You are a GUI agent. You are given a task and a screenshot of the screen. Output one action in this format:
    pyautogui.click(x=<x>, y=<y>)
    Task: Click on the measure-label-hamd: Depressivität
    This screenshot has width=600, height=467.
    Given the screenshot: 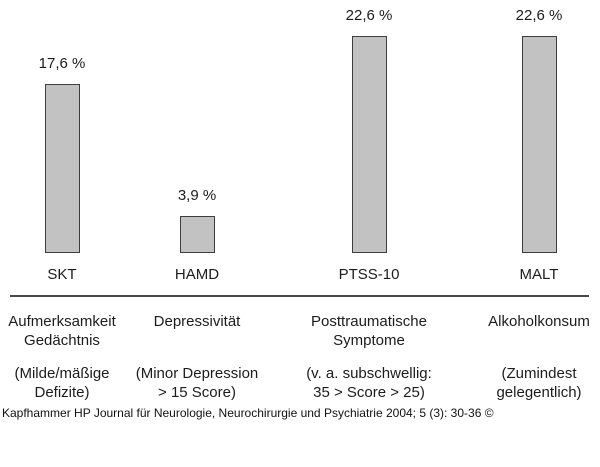 What is the action you would take?
    pyautogui.click(x=197, y=321)
    